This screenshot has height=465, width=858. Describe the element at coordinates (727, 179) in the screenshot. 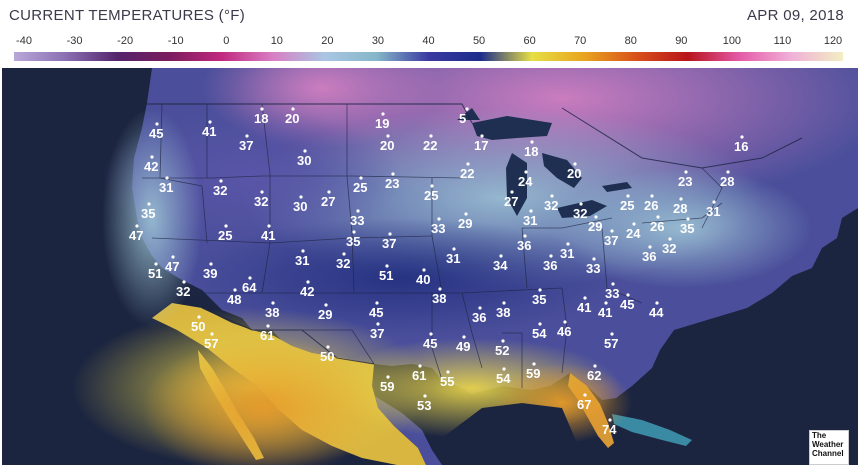

I see `city-temperature: 28` at that location.